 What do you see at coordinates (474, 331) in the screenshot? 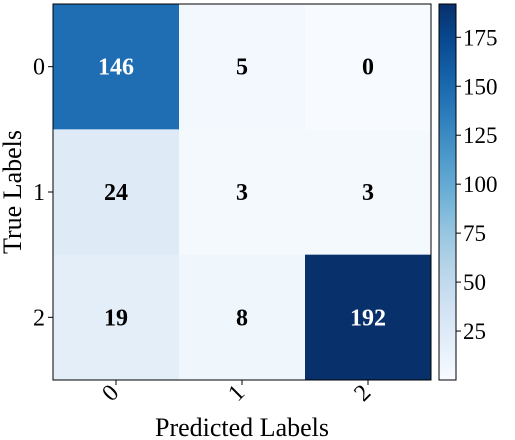
I see `colorbar-tick-label: 25` at bounding box center [474, 331].